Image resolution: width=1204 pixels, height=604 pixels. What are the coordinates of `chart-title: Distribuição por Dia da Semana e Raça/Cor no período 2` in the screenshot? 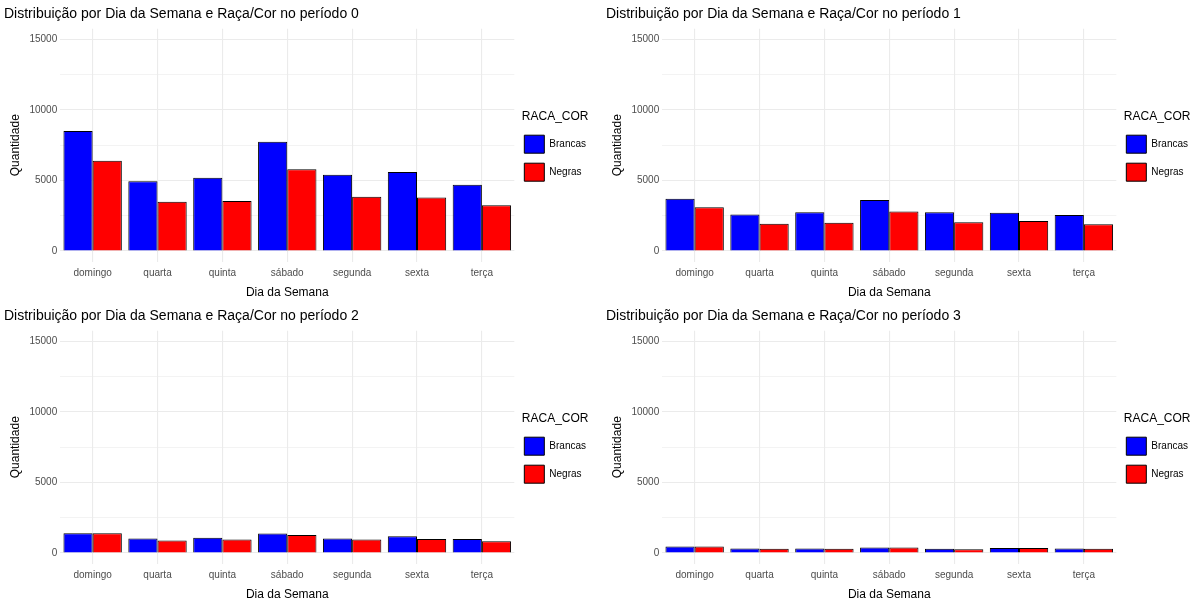 It's located at (182, 315).